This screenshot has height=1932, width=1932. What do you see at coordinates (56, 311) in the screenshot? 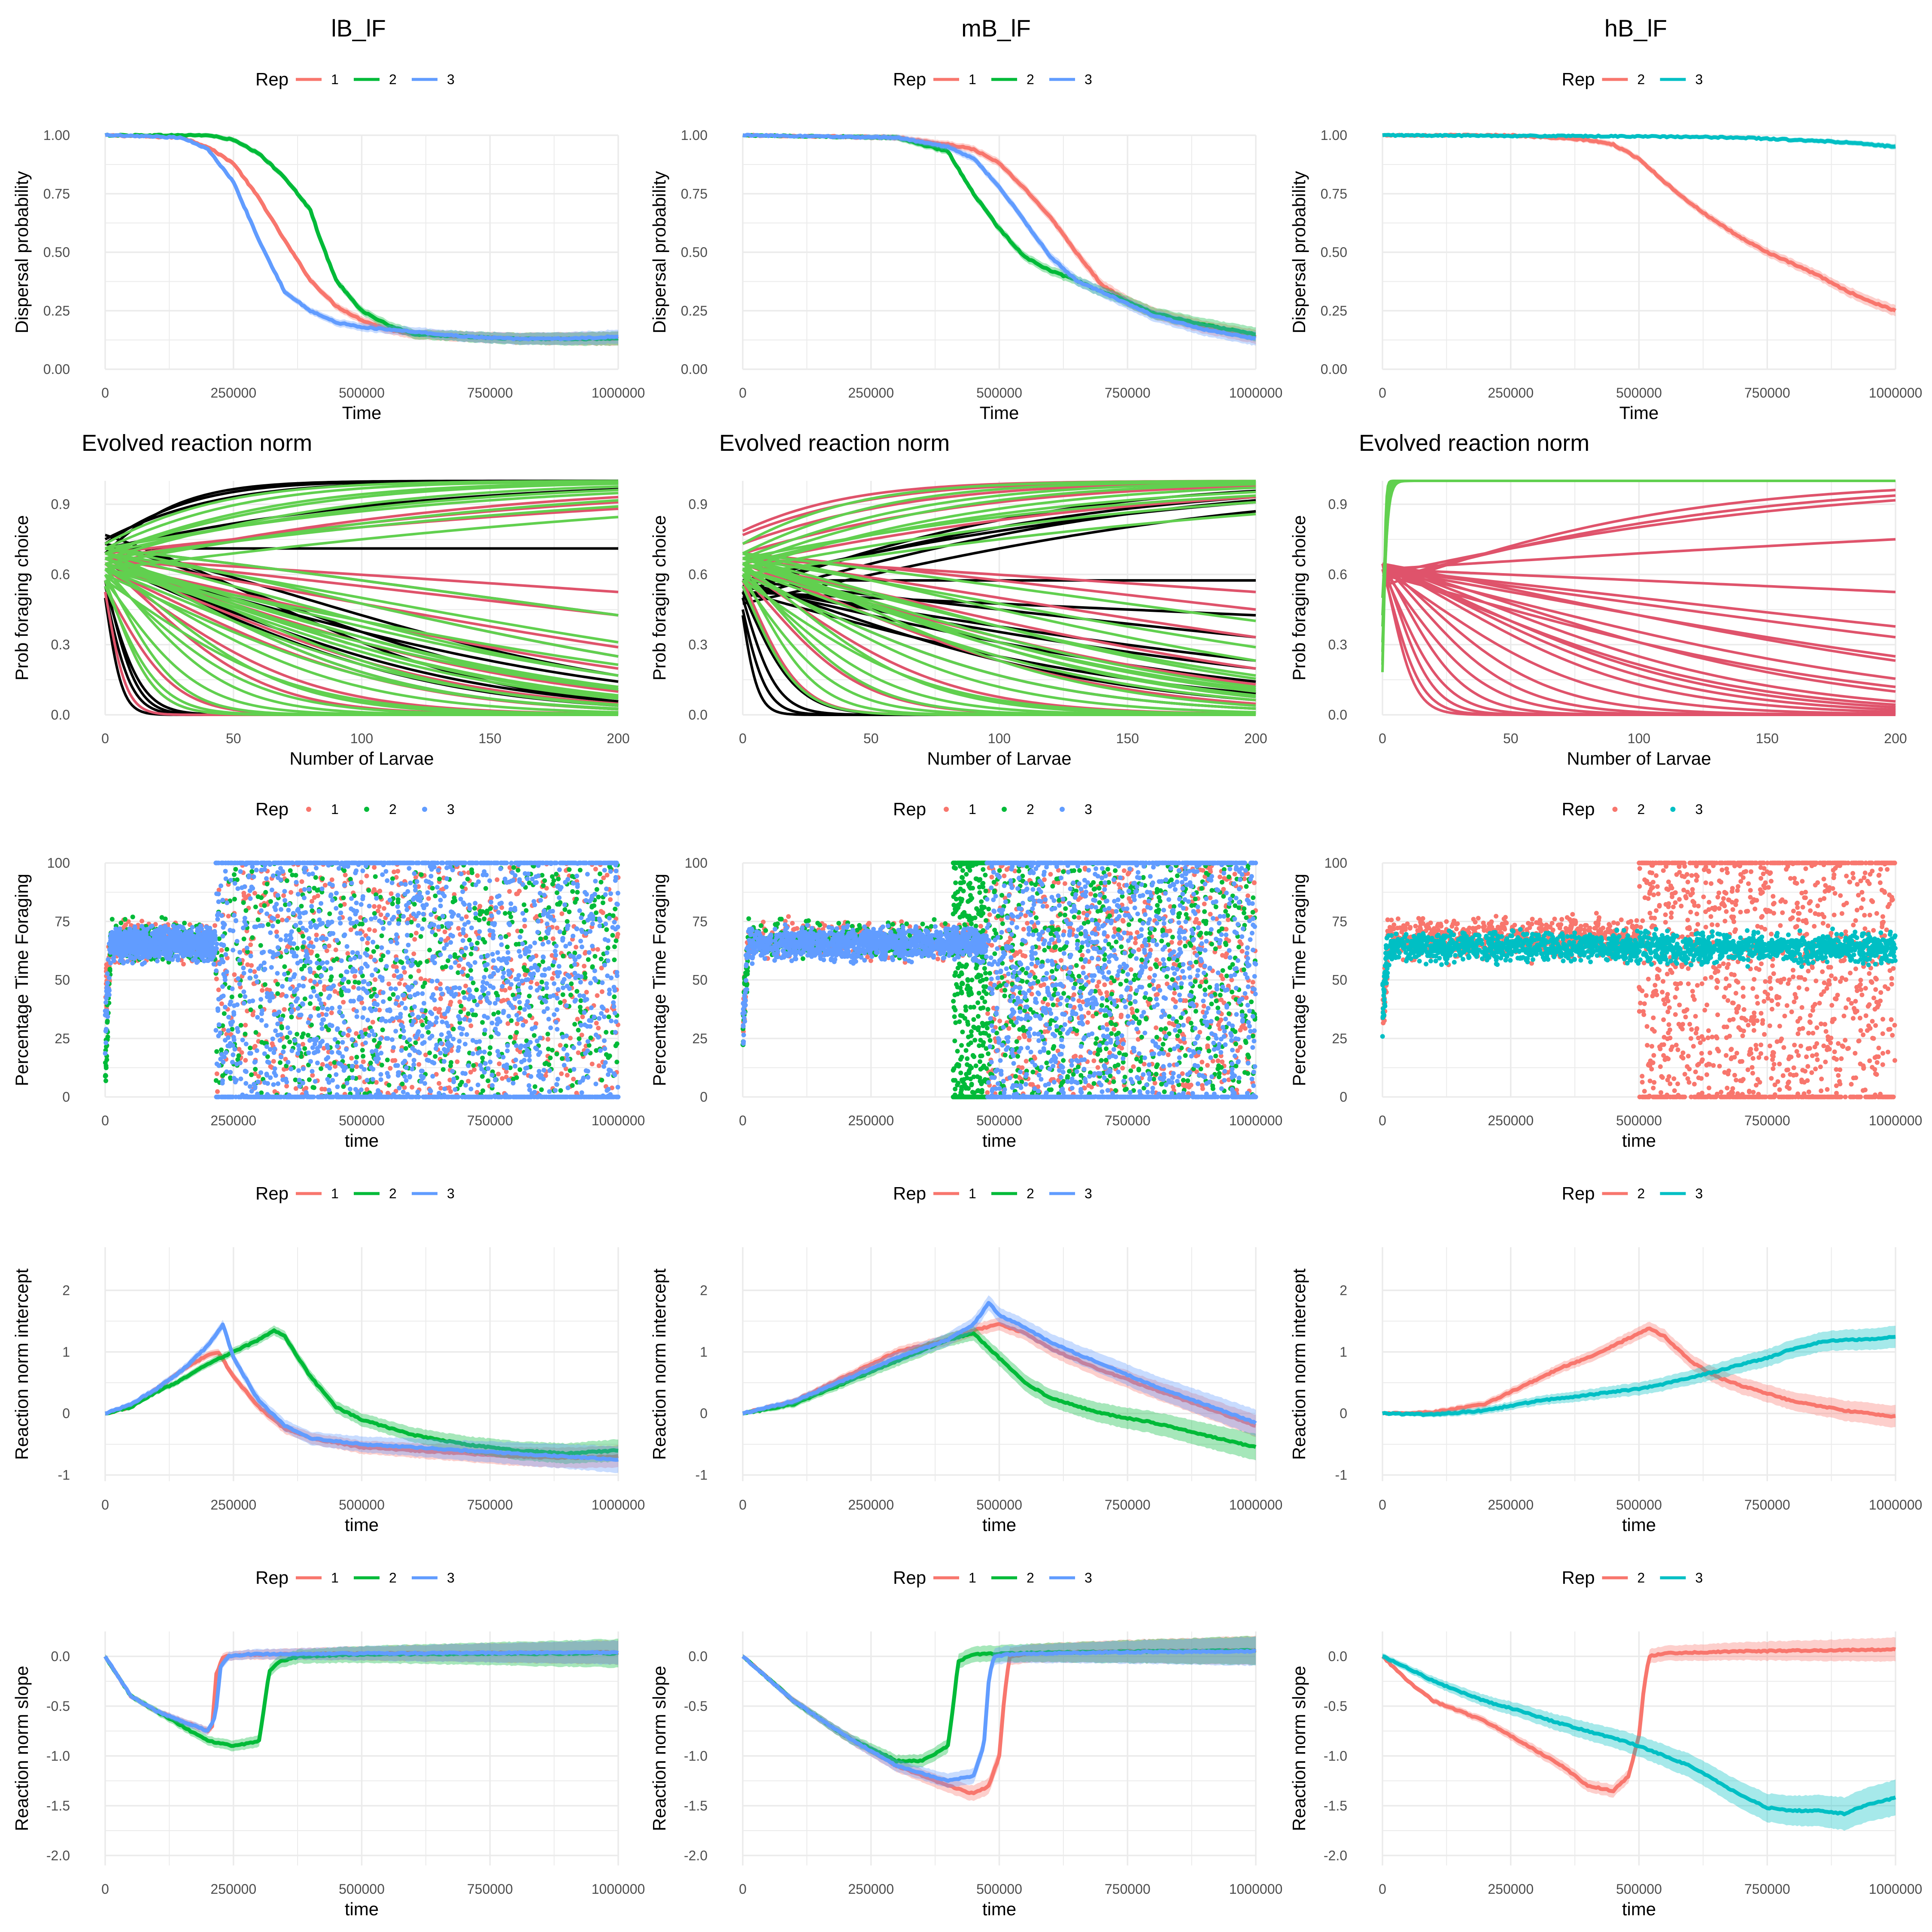
I see `y-tick-label: 0.25` at bounding box center [56, 311].